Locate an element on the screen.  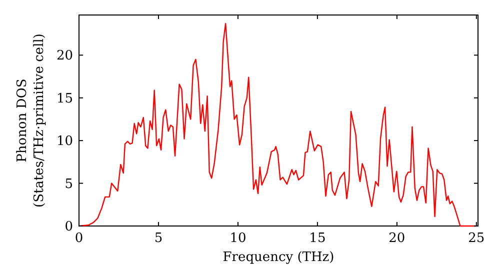
y-axis-title: Phonon DOS (States/THz·primitive cell) is located at coordinates (31, 120).